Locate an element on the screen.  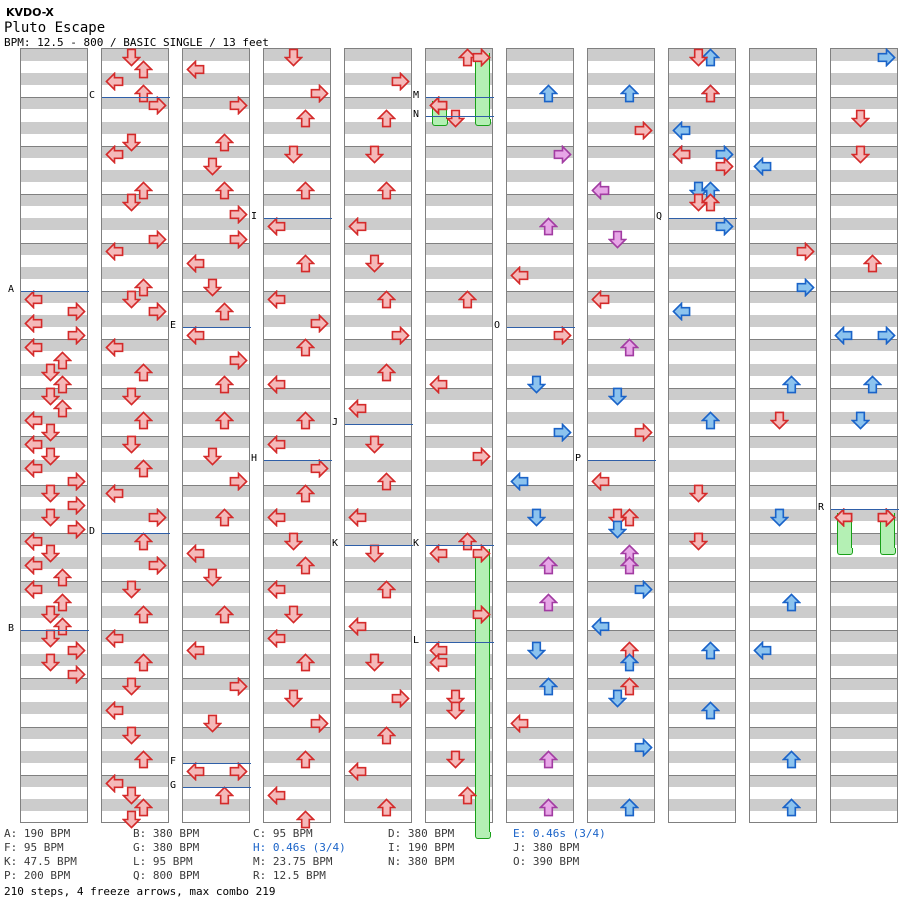
bpm-change-line-F is located at coordinates (217, 763).